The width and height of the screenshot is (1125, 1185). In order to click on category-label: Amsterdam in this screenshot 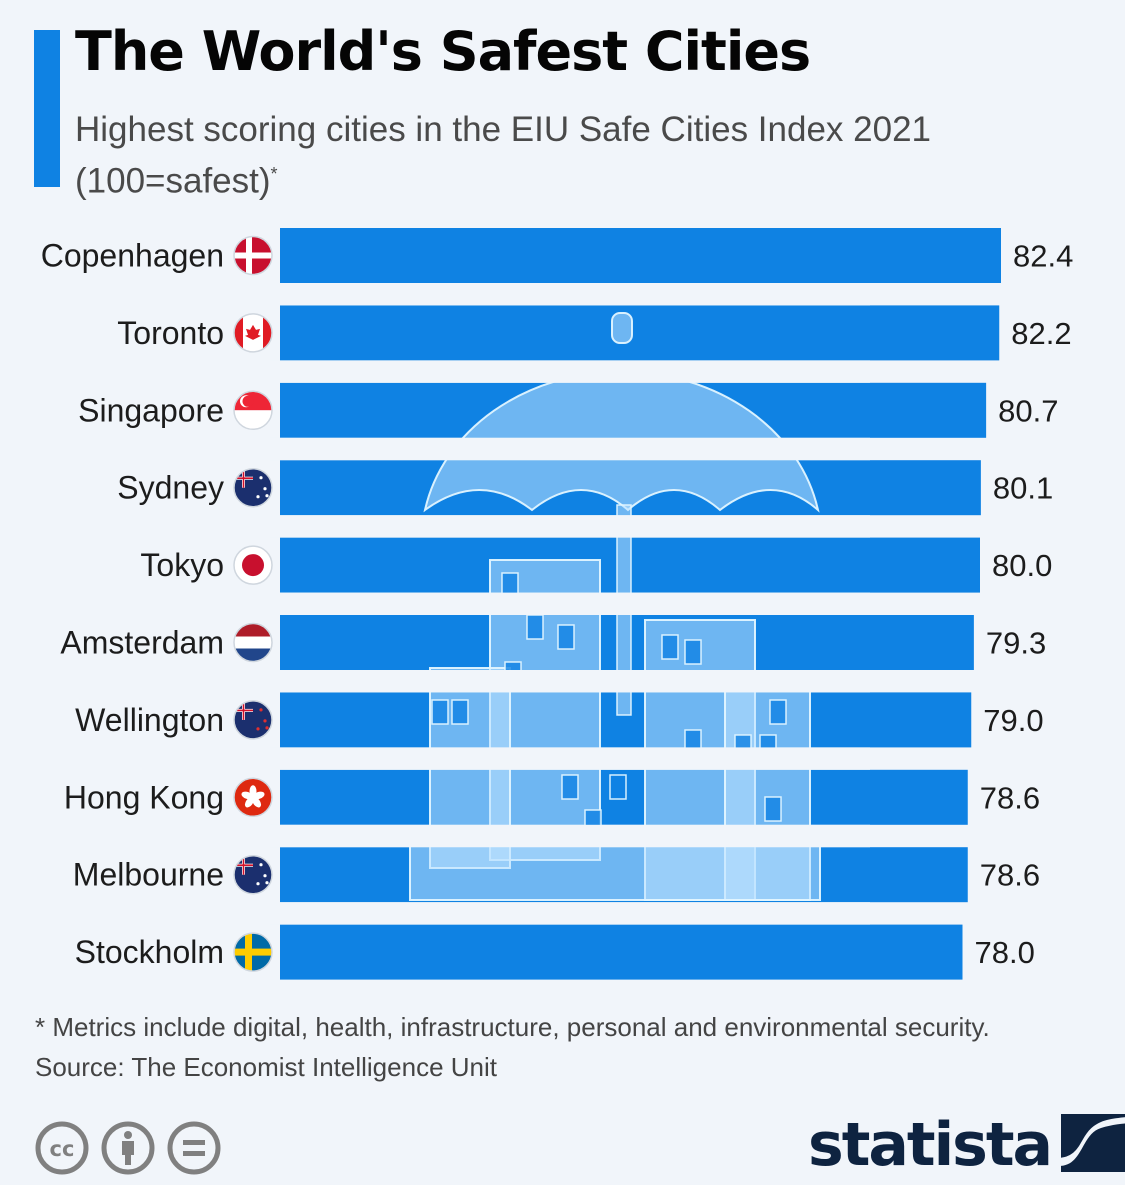, I will do `click(142, 643)`.